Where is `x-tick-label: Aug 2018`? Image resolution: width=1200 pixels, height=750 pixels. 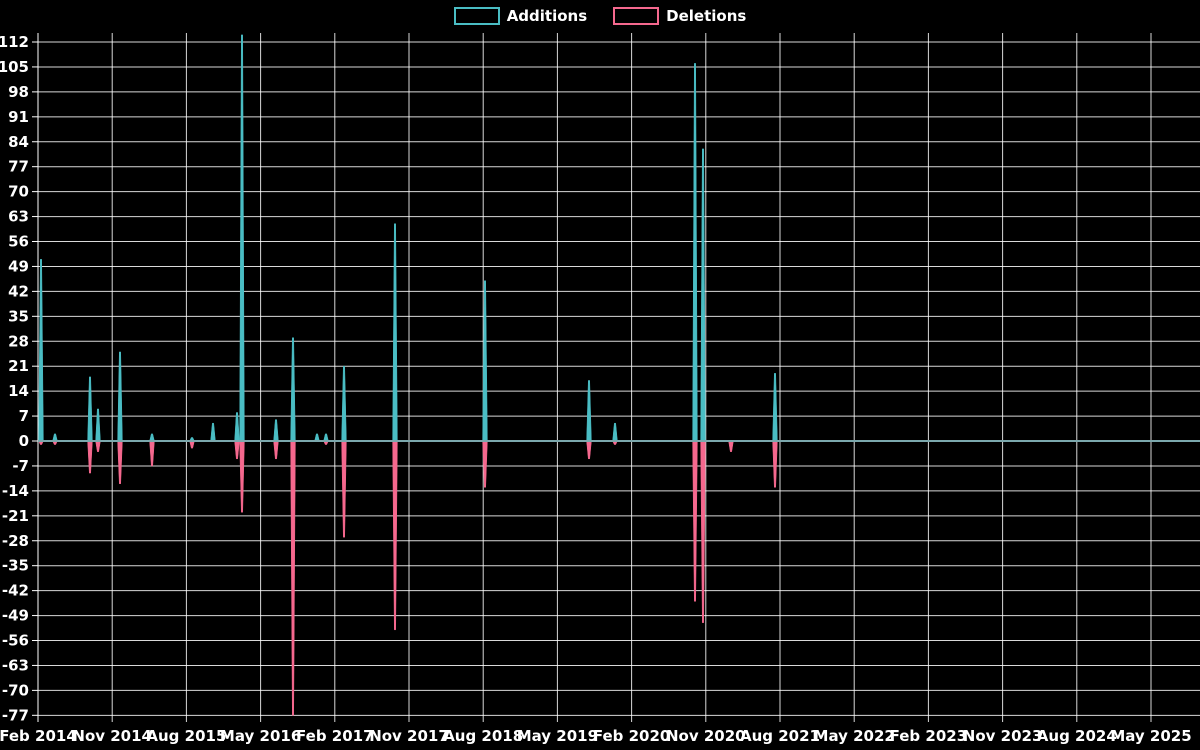
x-tick-label: Aug 2018 is located at coordinates (483, 736).